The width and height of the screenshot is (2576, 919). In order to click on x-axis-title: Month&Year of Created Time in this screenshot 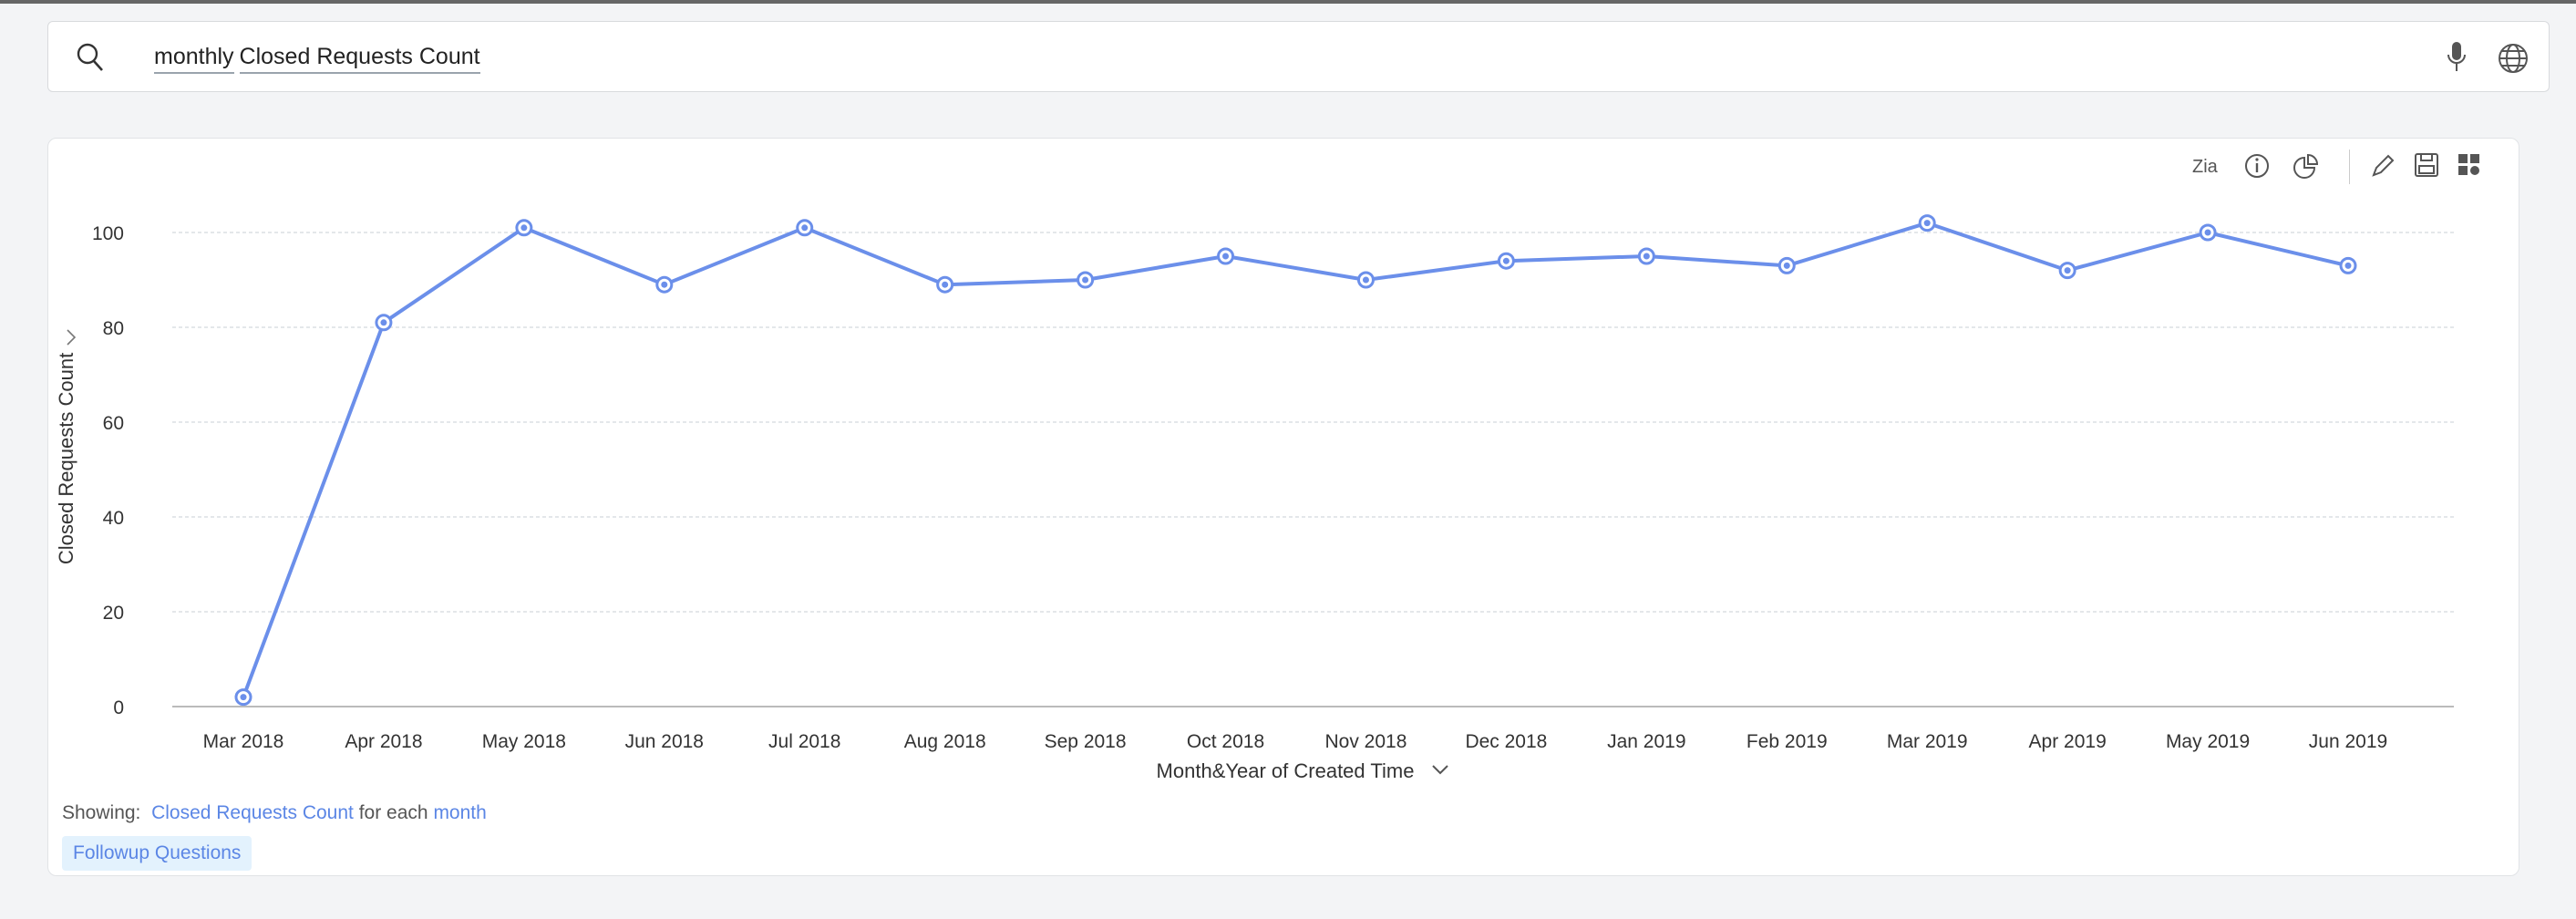, I will do `click(1286, 770)`.